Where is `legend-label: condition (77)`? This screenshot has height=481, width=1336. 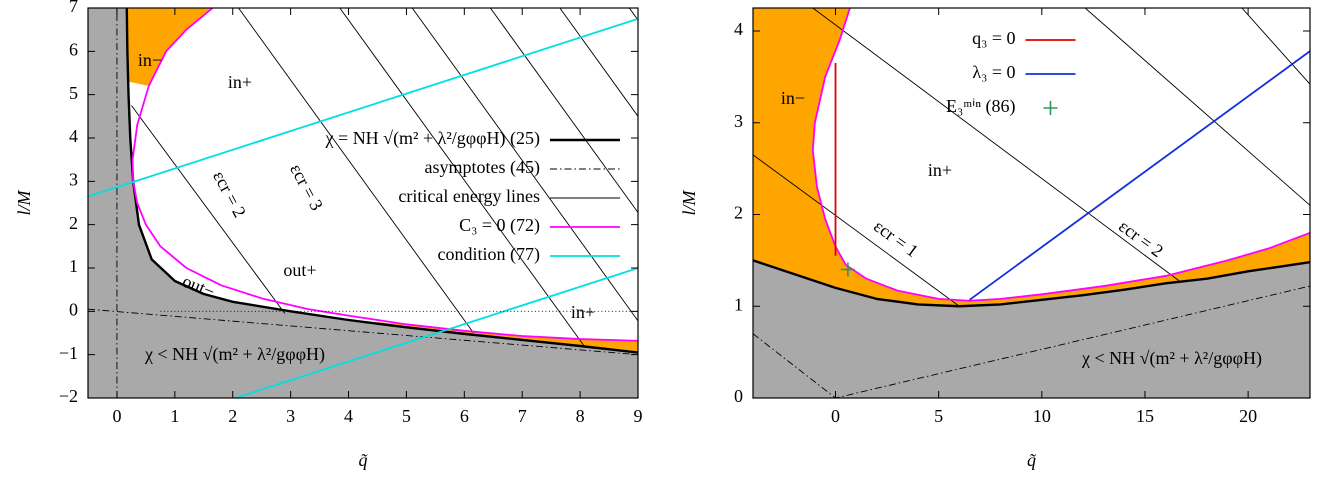
legend-label: condition (77) is located at coordinates (489, 254).